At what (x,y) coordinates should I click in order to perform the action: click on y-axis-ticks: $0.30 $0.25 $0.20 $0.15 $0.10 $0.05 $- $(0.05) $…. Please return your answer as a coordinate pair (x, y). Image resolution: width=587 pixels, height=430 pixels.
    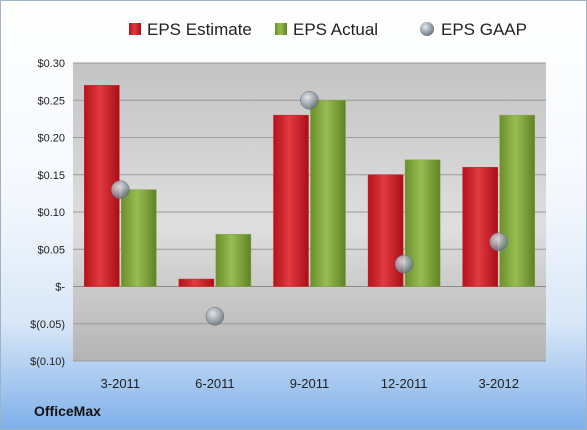
    Looking at the image, I should click on (47, 213).